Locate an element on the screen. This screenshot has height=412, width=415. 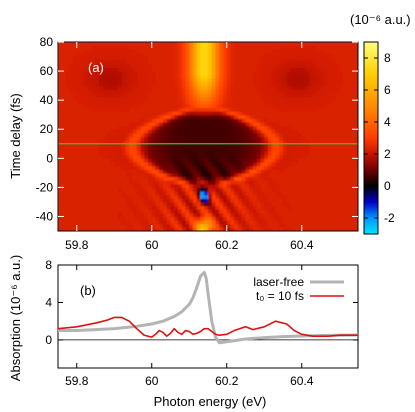
line-x-tick-label: 60.4 is located at coordinates (302, 381).